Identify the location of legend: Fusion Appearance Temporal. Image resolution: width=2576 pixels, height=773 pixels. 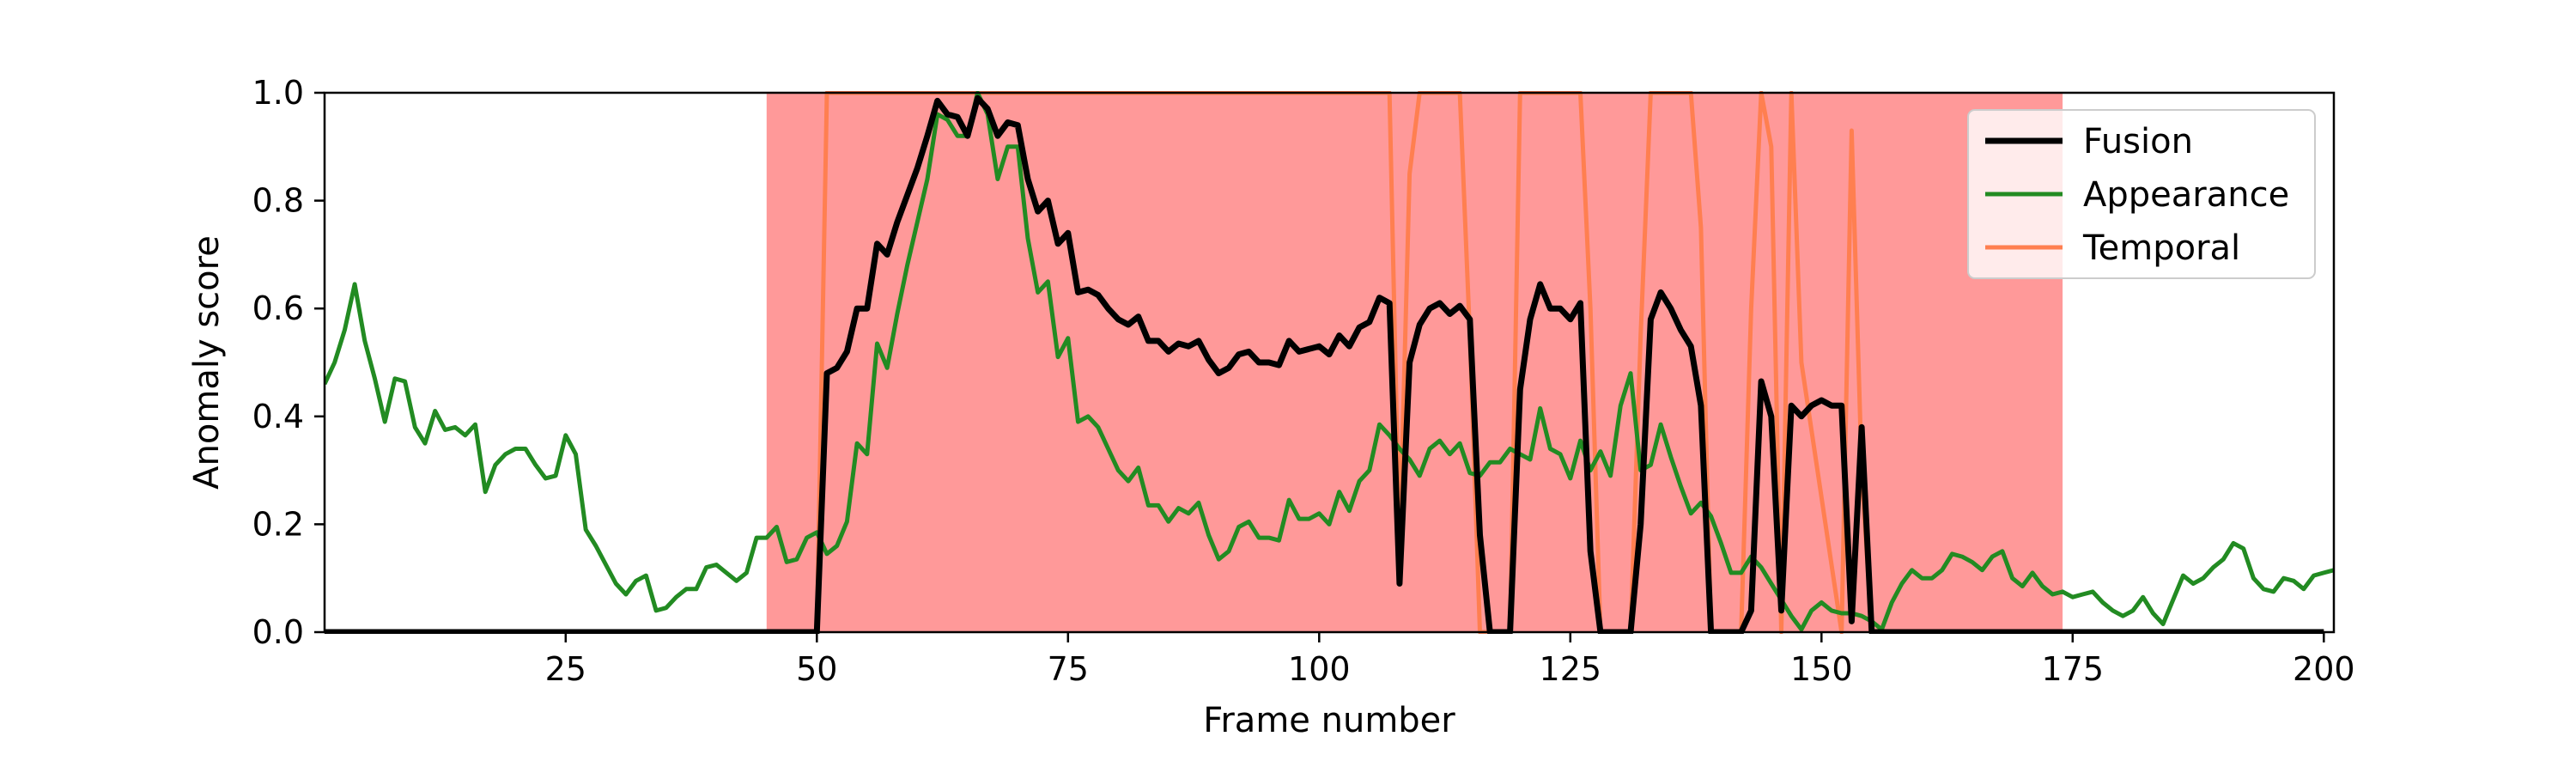
(2141, 194).